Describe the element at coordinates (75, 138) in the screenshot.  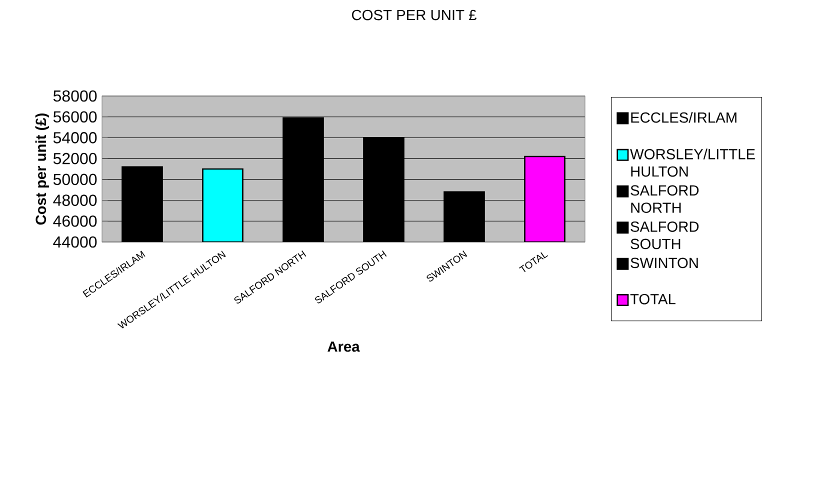
I see `y-tick-label: 54000` at that location.